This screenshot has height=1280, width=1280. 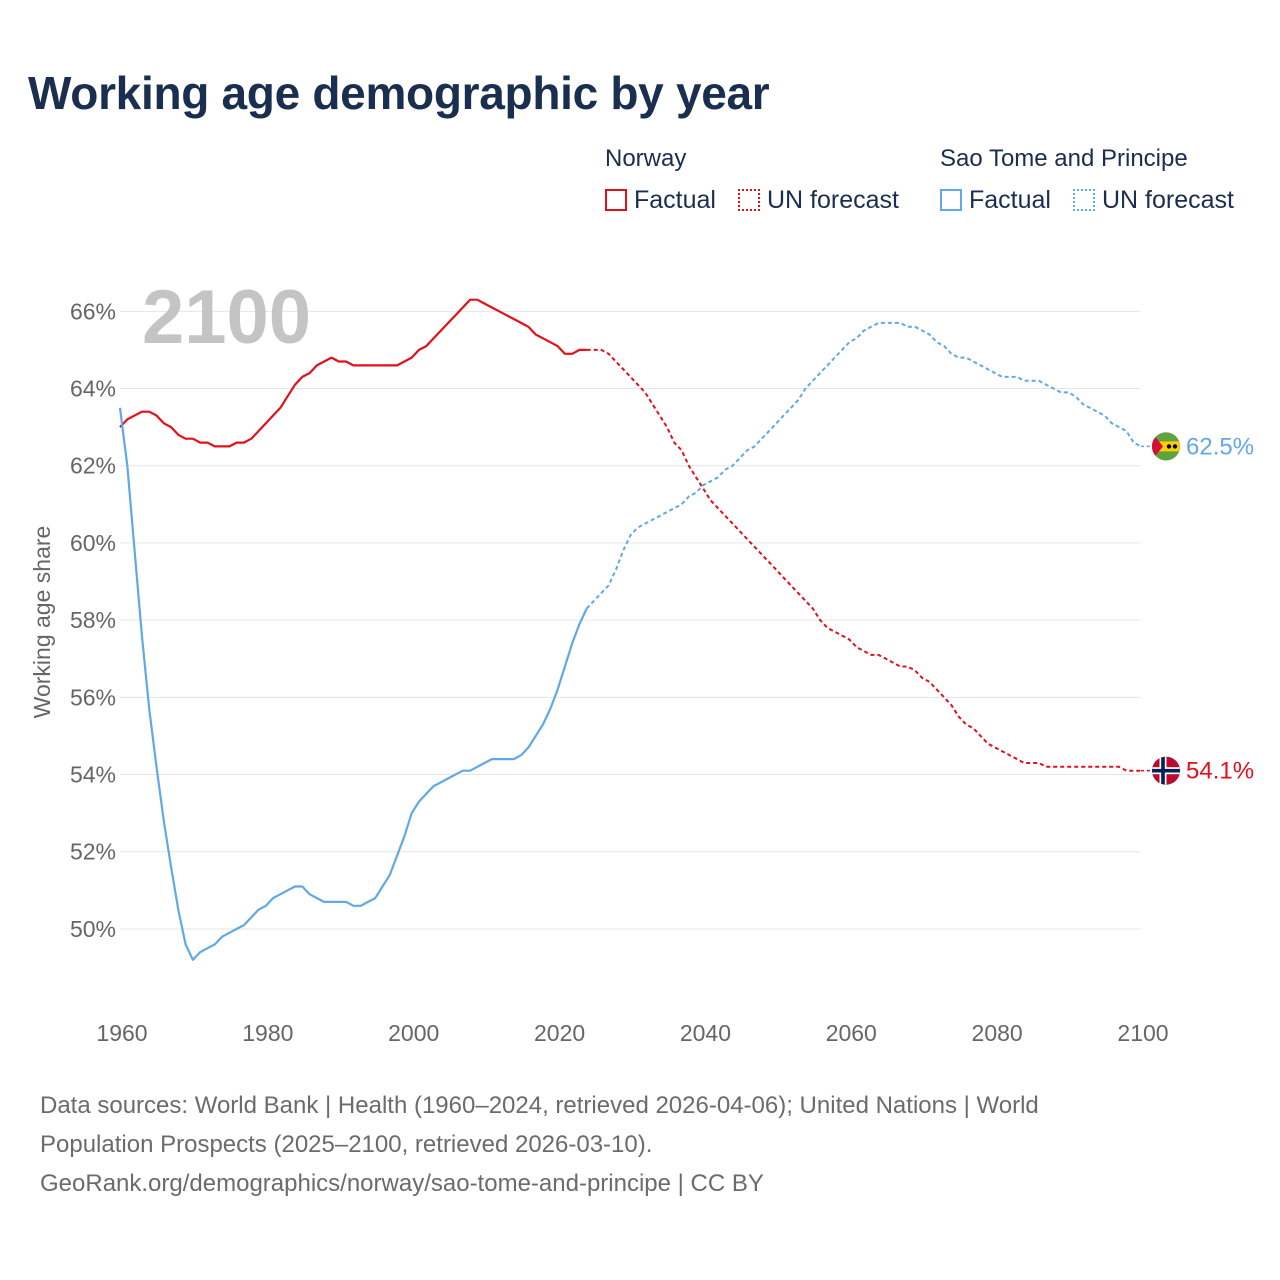 I want to click on y-tick-label: 54%, so click(x=93, y=775).